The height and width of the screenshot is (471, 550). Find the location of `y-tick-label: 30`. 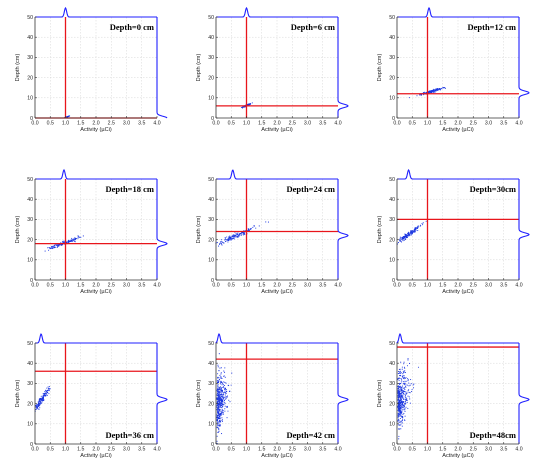

y-tick-label: 30 is located at coordinates (30, 220).